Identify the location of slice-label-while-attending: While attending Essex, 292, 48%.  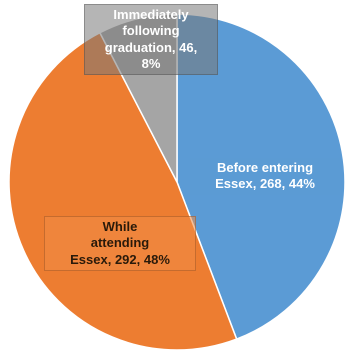
(120, 243).